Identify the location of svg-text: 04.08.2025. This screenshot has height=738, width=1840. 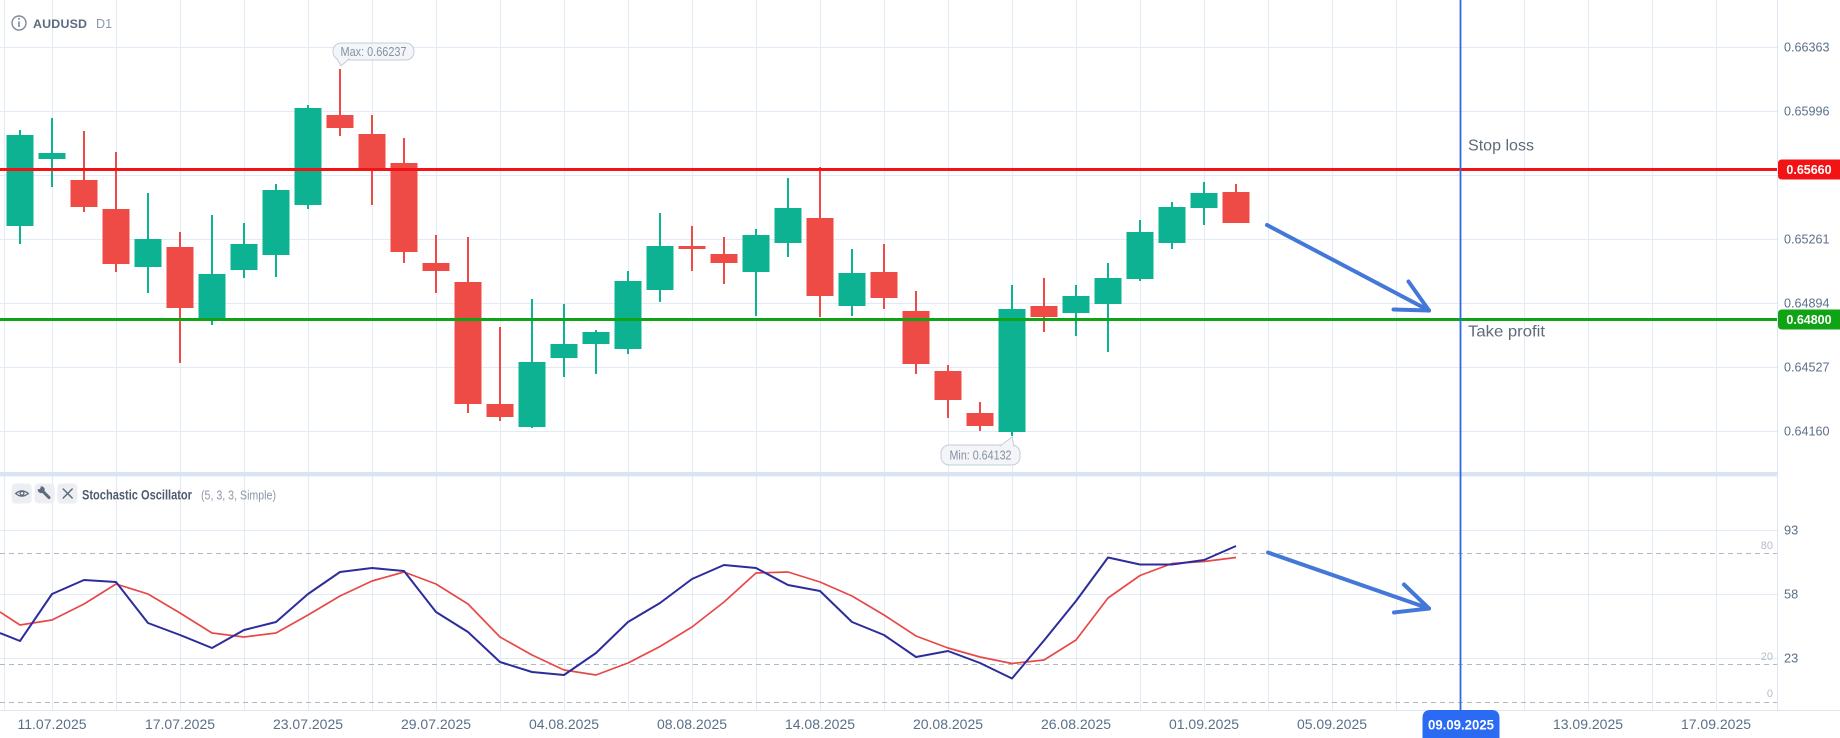
(564, 724).